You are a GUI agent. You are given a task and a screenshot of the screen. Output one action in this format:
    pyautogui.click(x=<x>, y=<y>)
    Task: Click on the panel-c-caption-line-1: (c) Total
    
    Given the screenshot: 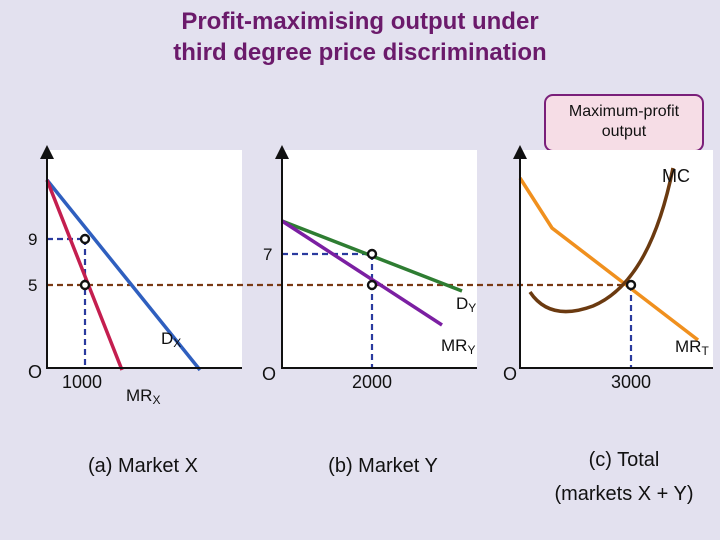 What is the action you would take?
    pyautogui.click(x=624, y=460)
    